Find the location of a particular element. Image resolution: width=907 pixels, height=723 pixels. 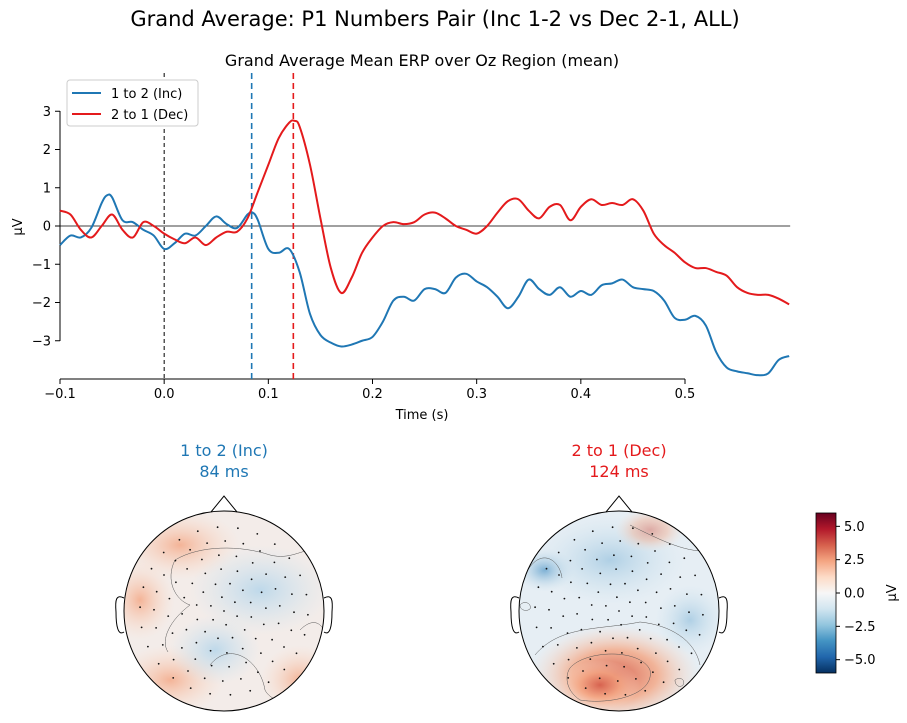

y-tick-label: 0 is located at coordinates (47, 227).